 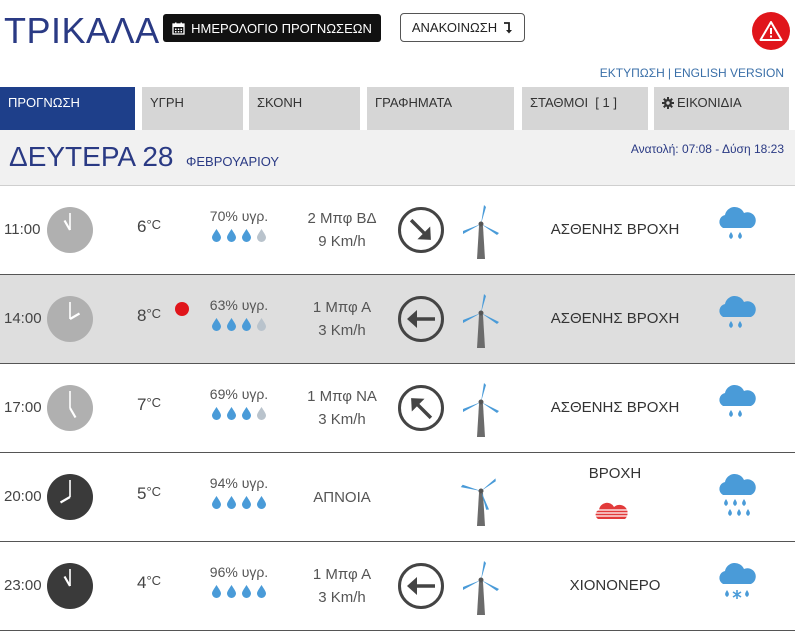 What do you see at coordinates (142, 582) in the screenshot?
I see `temperature-value: 4` at bounding box center [142, 582].